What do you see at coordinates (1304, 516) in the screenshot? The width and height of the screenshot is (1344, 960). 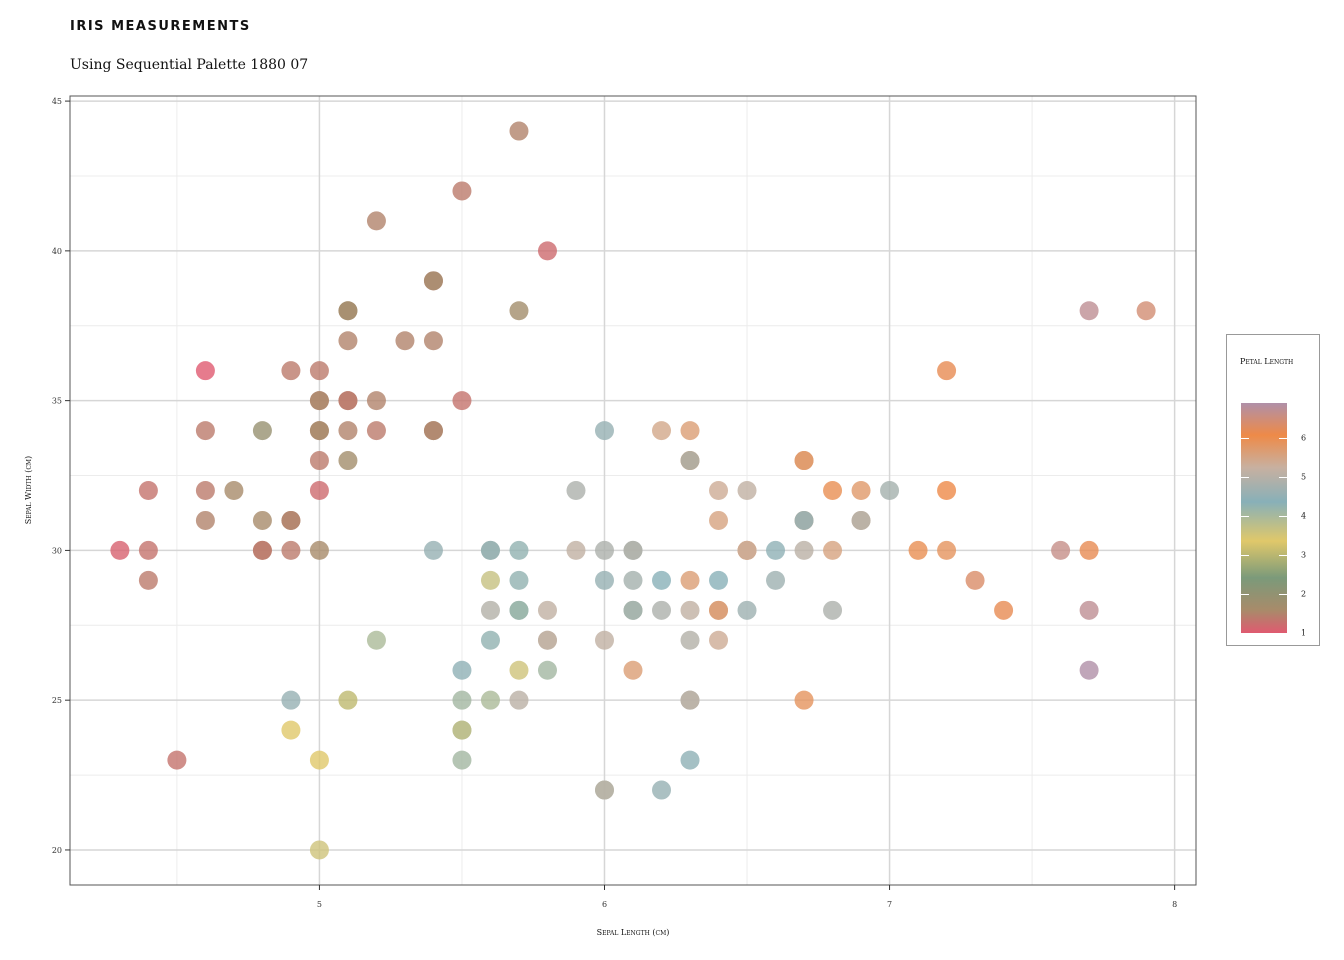 I see `legend-tick-label: 4` at bounding box center [1304, 516].